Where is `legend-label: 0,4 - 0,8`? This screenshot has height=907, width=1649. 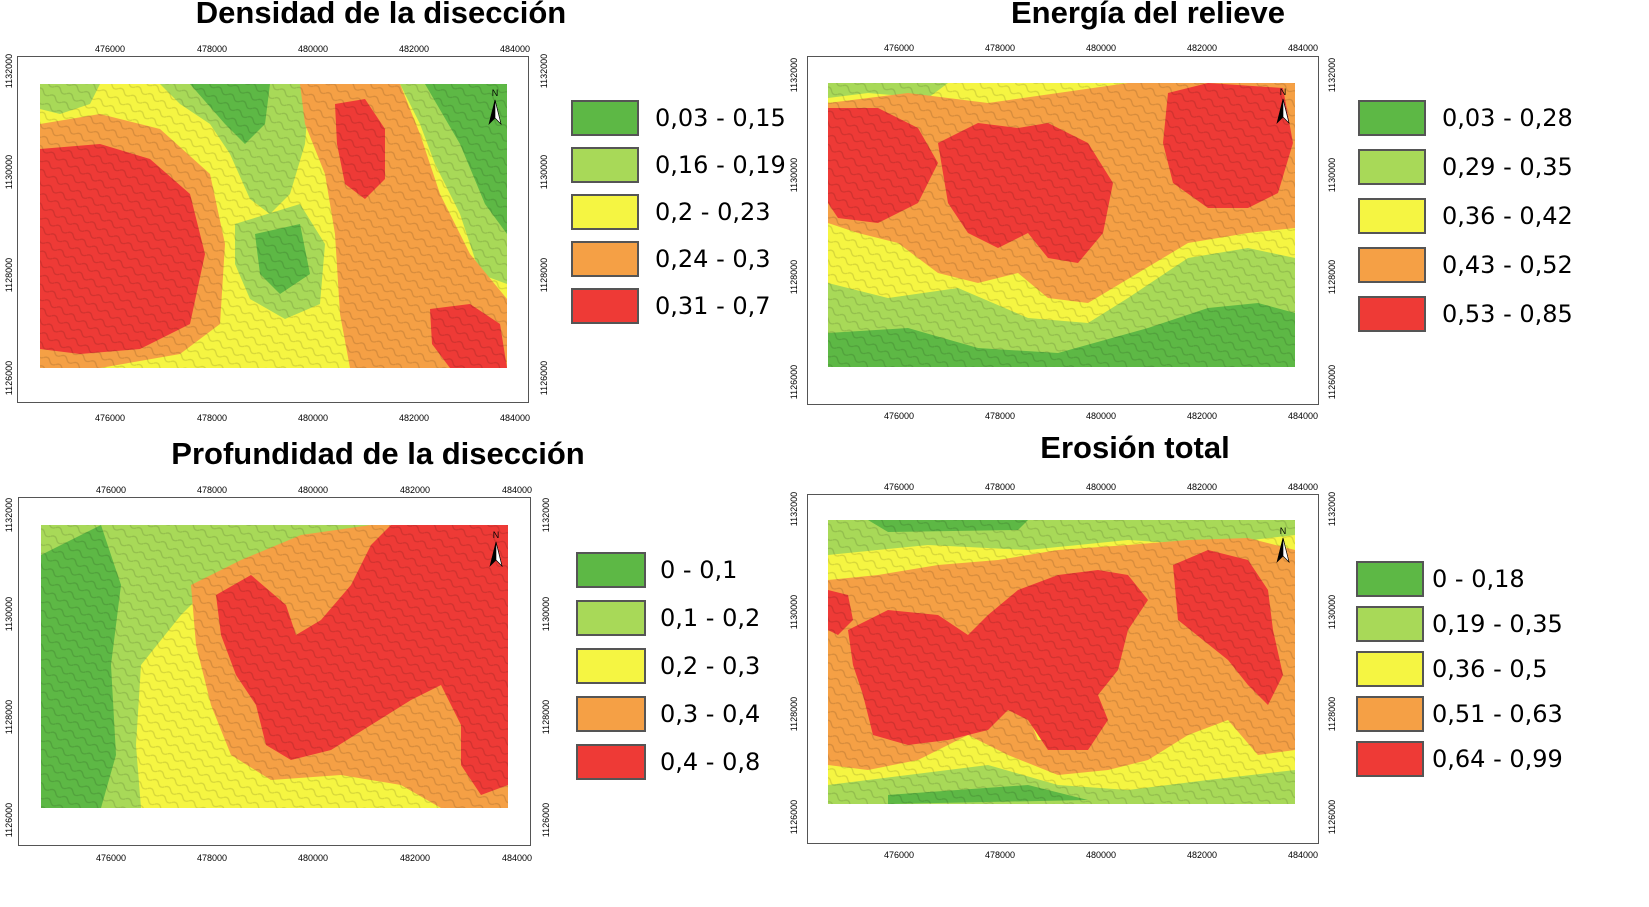
legend-label: 0,4 - 0,8 is located at coordinates (710, 762).